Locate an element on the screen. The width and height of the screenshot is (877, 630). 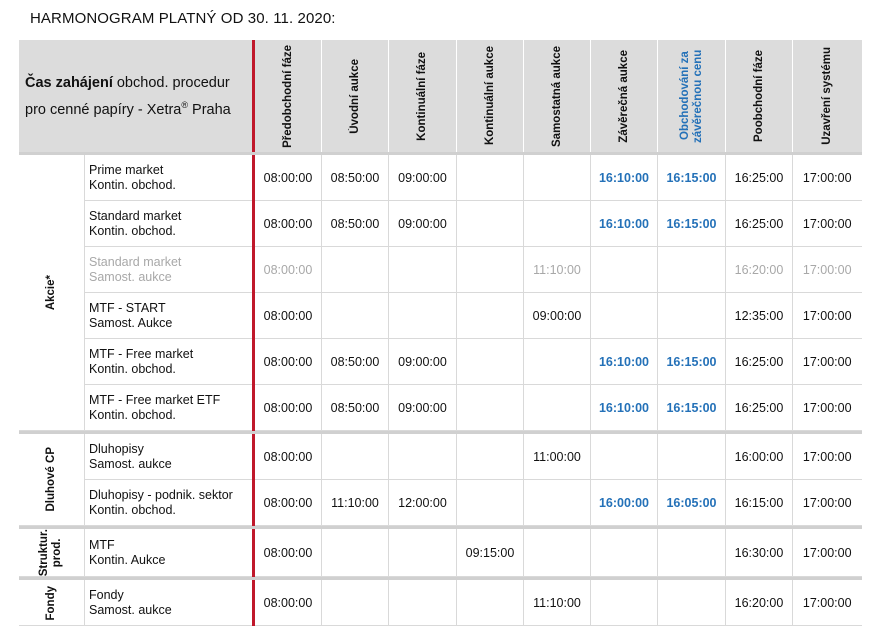
row-label: Prime market Kontin. obchod. is located at coordinates (169, 178).